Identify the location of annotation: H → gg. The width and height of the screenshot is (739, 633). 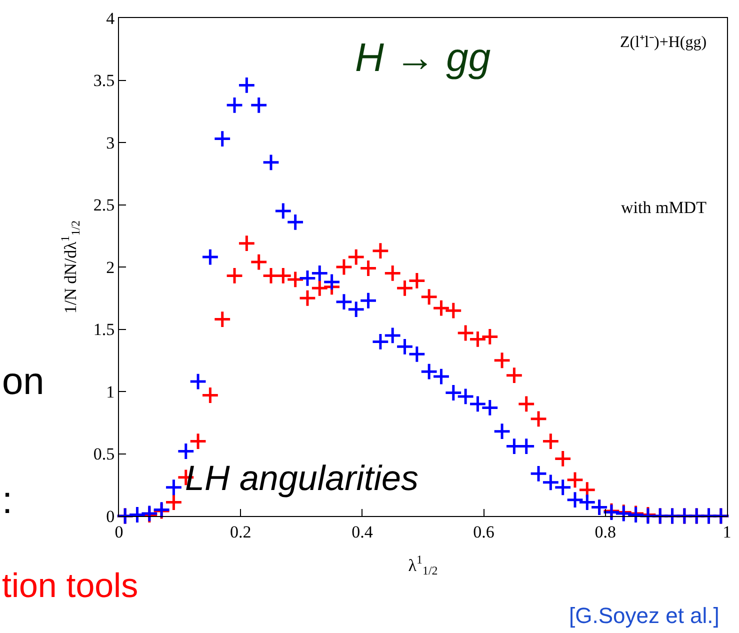
(423, 58).